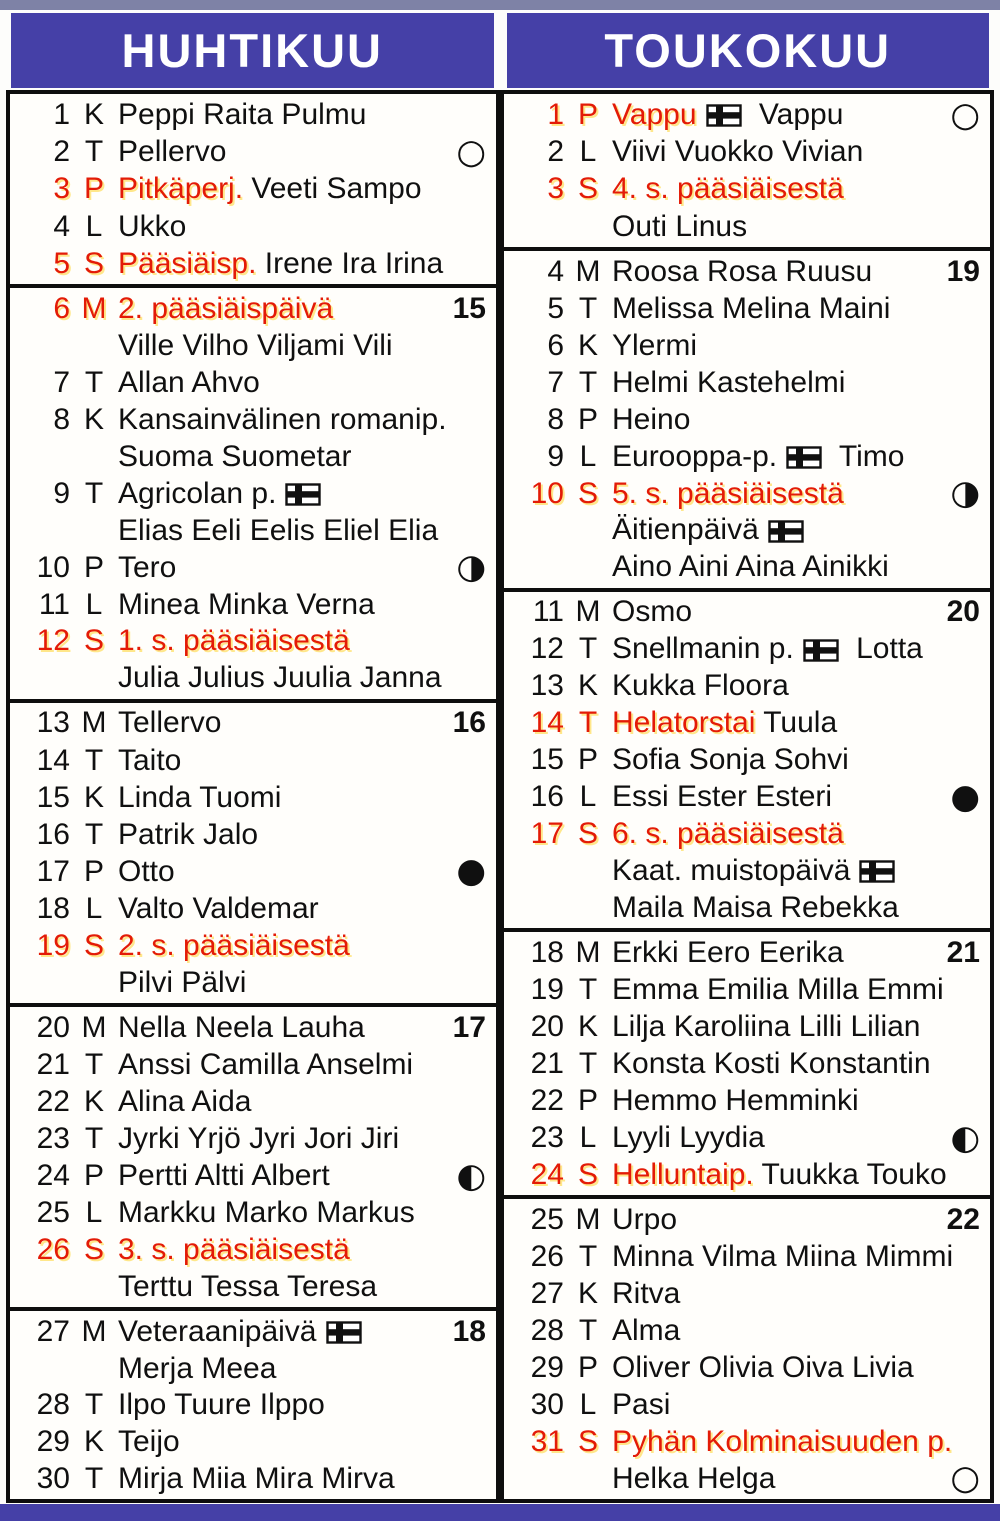  Describe the element at coordinates (253, 1064) in the screenshot. I see `calendar-day-row: 21 T Anssi Camilla Anselmi` at that location.